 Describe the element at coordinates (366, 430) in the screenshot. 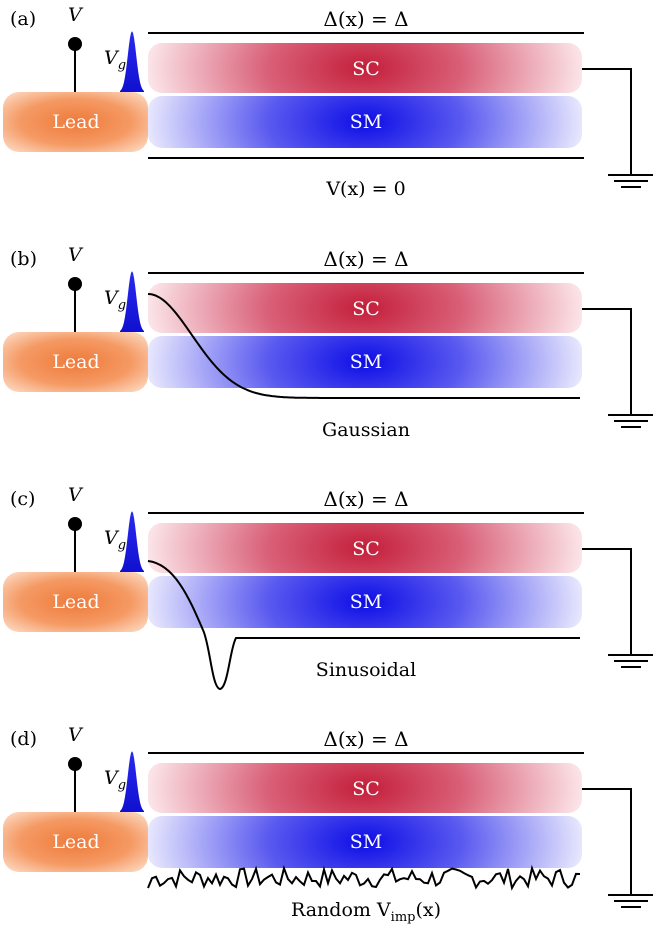

I see `potential-caption: Gaussian` at that location.